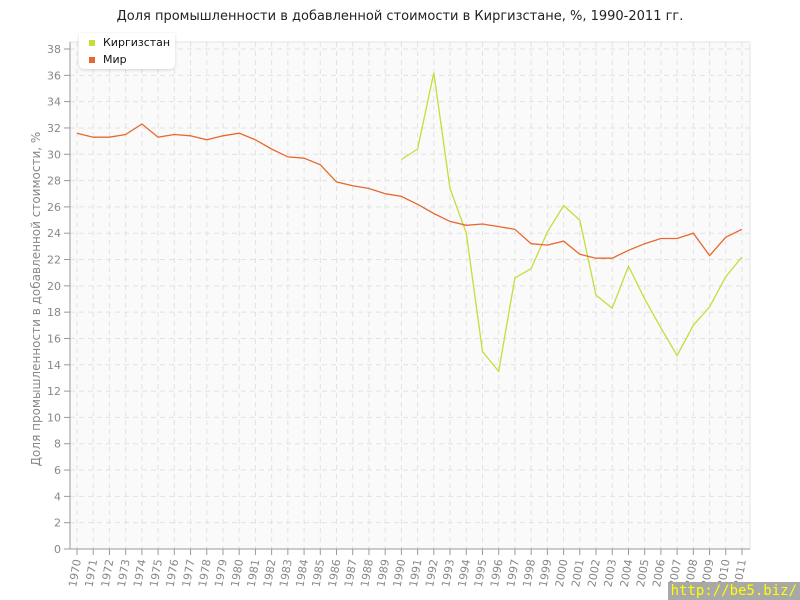  I want to click on y-tick-label: 20, so click(54, 286).